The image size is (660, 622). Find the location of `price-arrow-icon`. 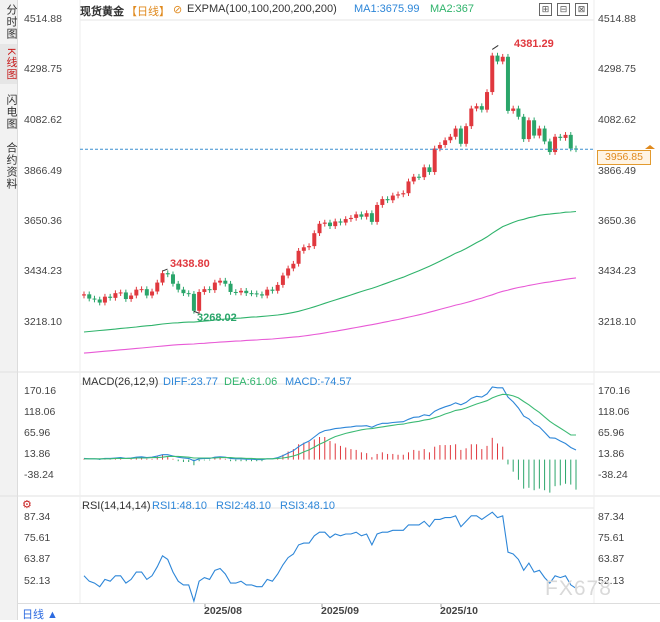

price-arrow-icon is located at coordinates (650, 147).